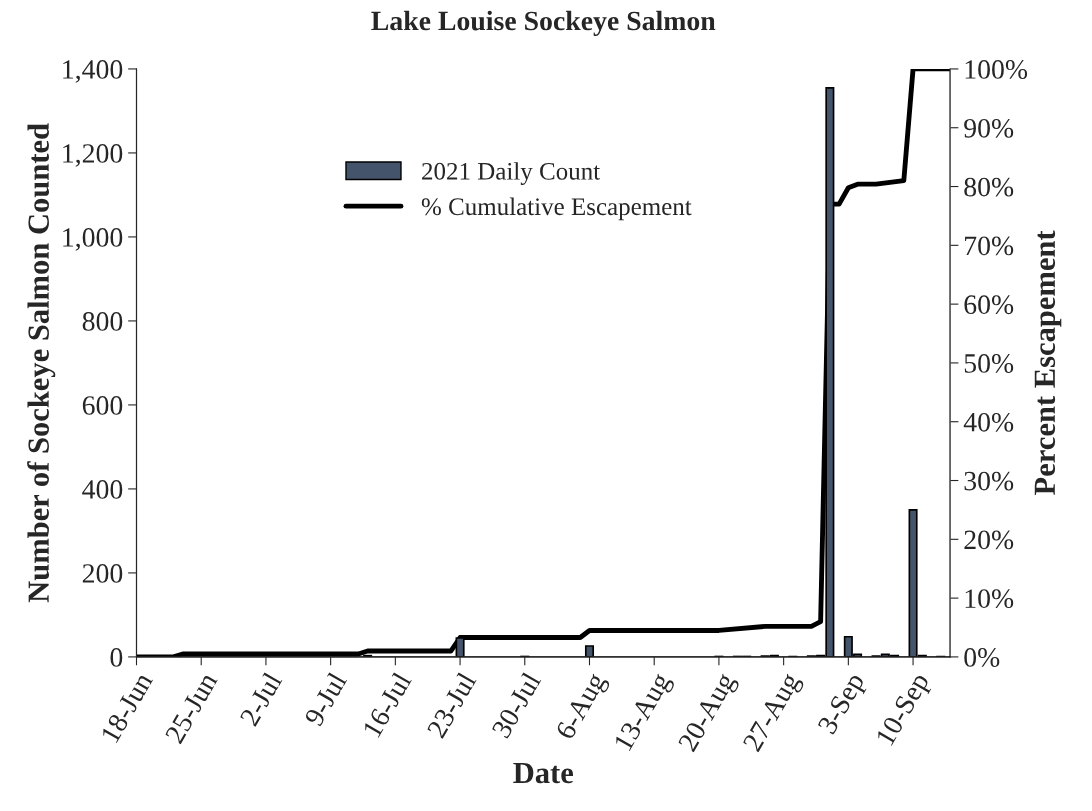 This screenshot has width=1092, height=811. What do you see at coordinates (989, 363) in the screenshot?
I see `y2-tick-label: 50%` at bounding box center [989, 363].